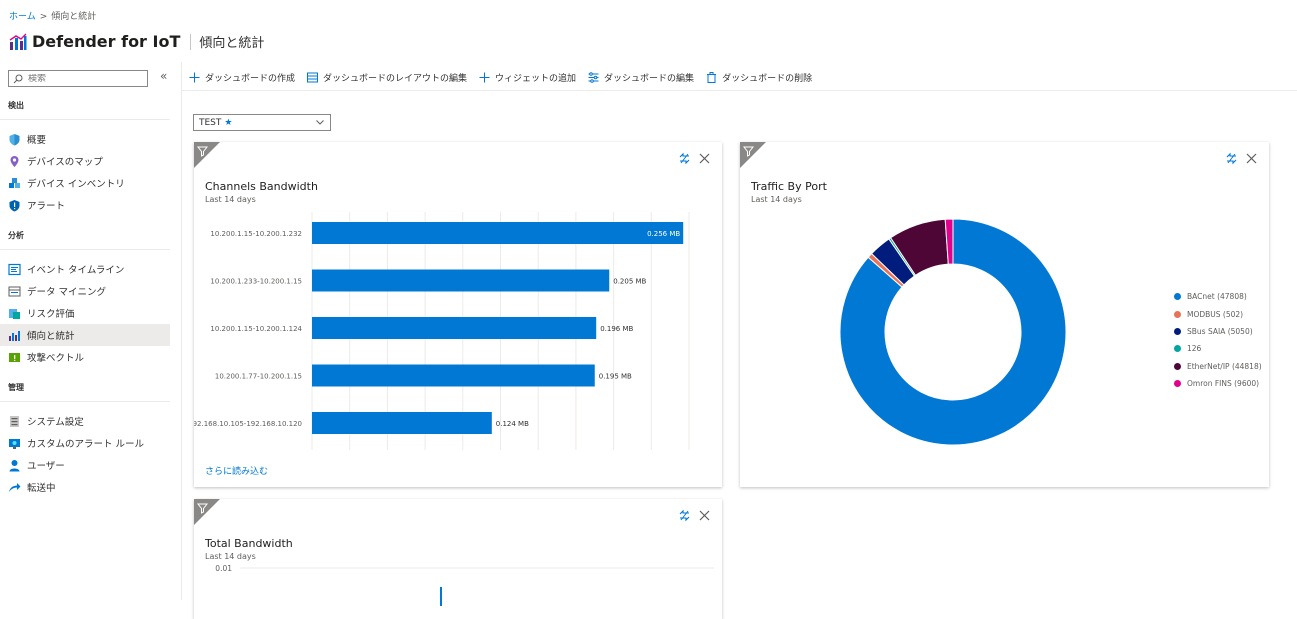 The image size is (1297, 619). What do you see at coordinates (65, 162) in the screenshot?
I see `sidebar-item-label: デバイスのマップ` at bounding box center [65, 162].